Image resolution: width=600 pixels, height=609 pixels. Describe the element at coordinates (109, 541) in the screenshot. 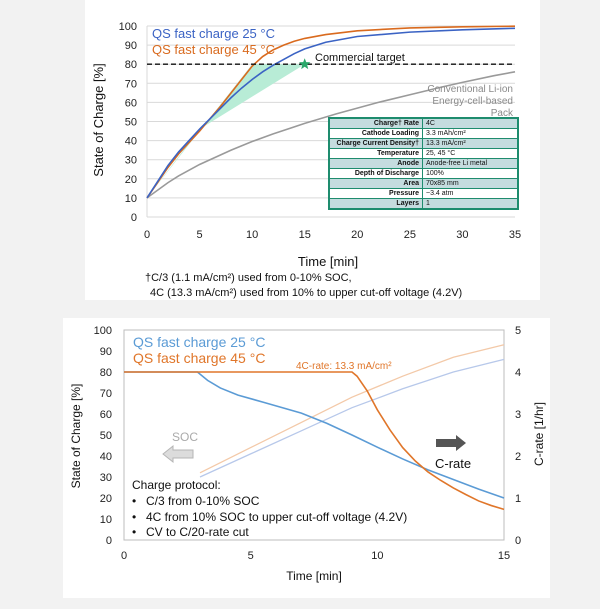

I see `bottom-y-tick: 0` at that location.